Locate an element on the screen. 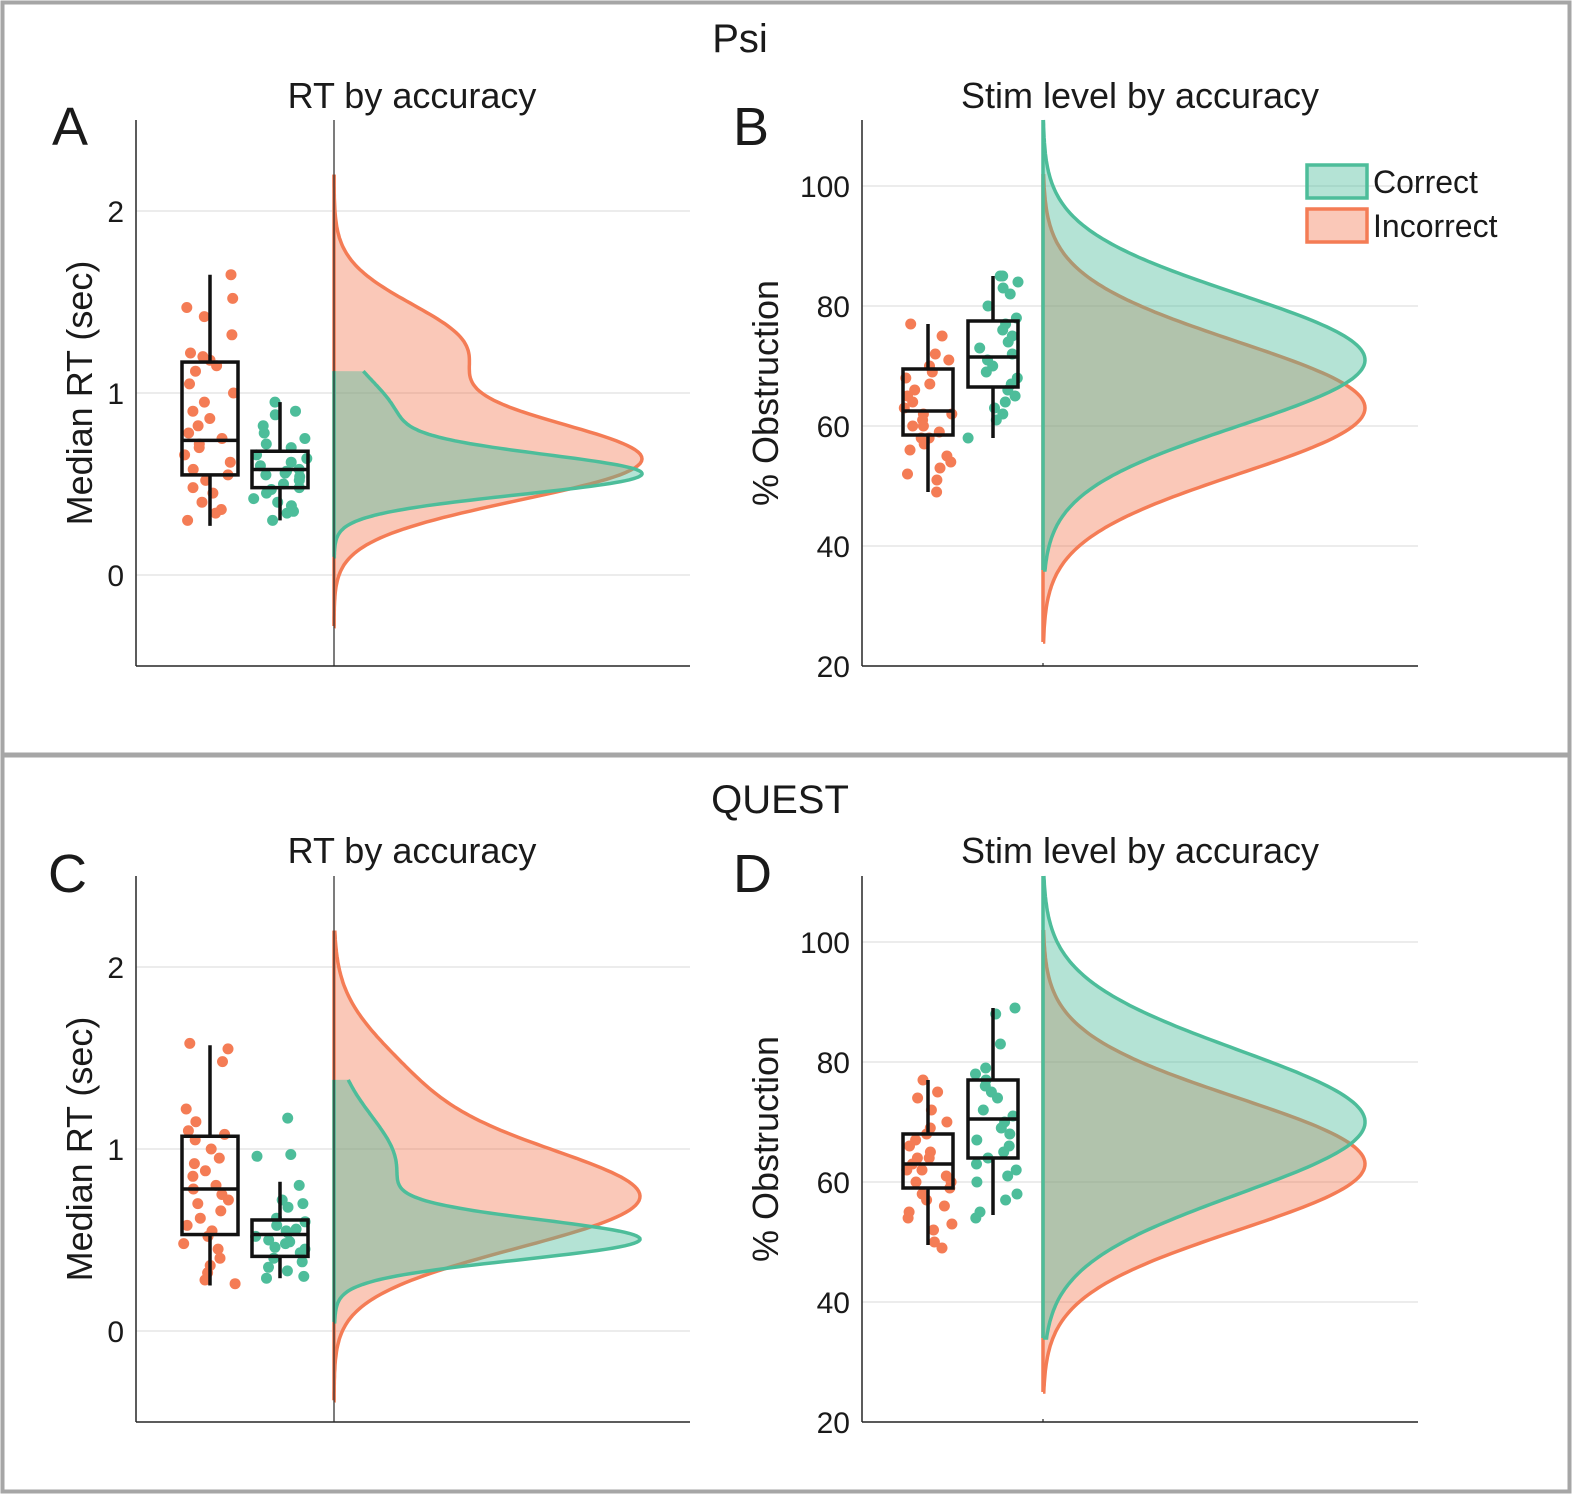 Image resolution: width=1574 pixels, height=1496 pixels. section-title-psi: Psi is located at coordinates (740, 39).